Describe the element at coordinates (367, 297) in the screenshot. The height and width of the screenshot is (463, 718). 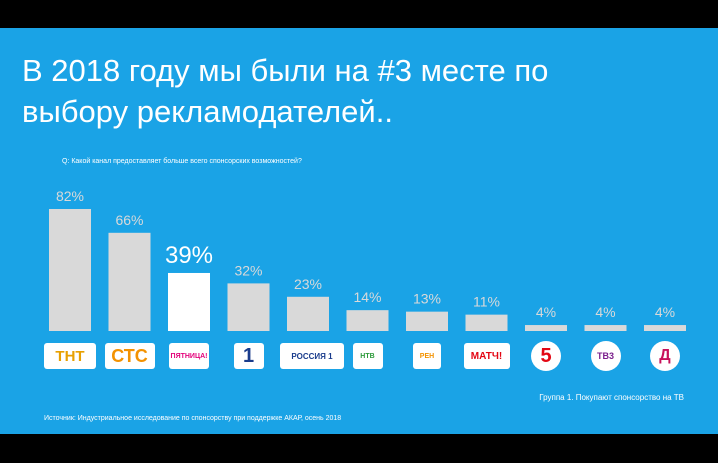
I see `bar-label-6: 14%` at that location.